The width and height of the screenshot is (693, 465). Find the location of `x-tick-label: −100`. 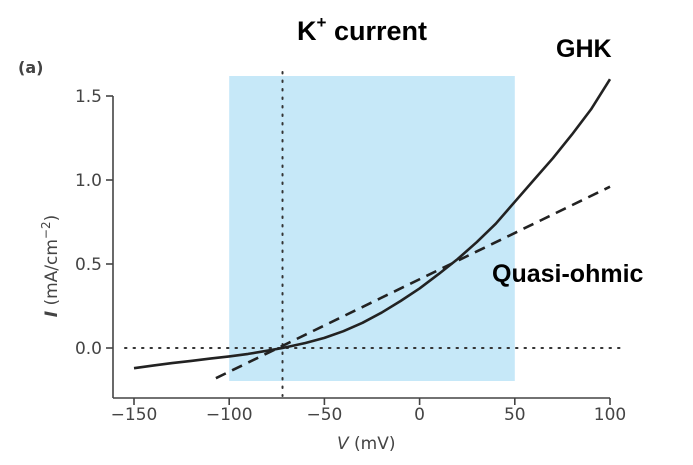

x-tick-label: −100 is located at coordinates (229, 415).